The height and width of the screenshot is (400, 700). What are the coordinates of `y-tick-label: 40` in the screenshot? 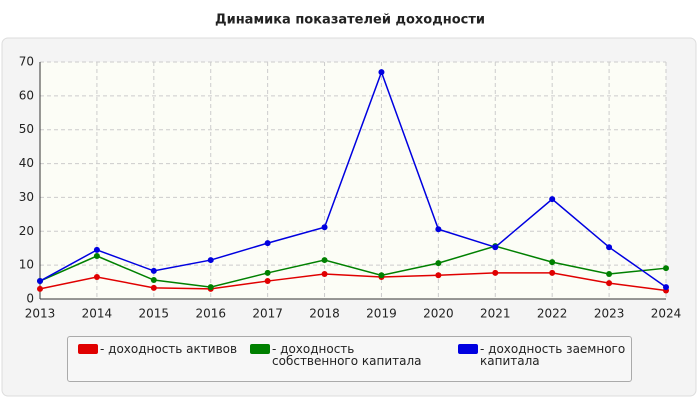 It's located at (26, 163).